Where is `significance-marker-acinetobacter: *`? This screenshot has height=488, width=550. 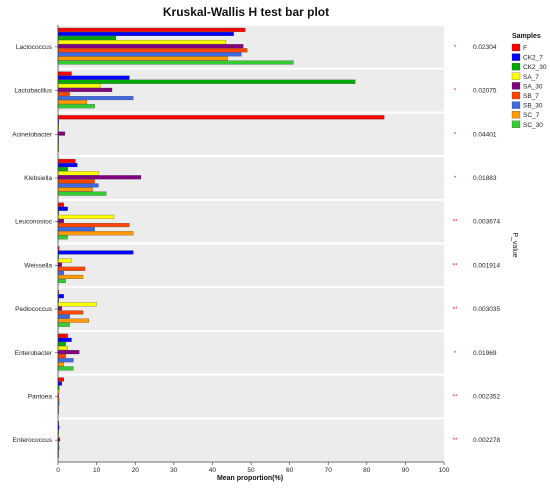 significance-marker-acinetobacter: * is located at coordinates (455, 134).